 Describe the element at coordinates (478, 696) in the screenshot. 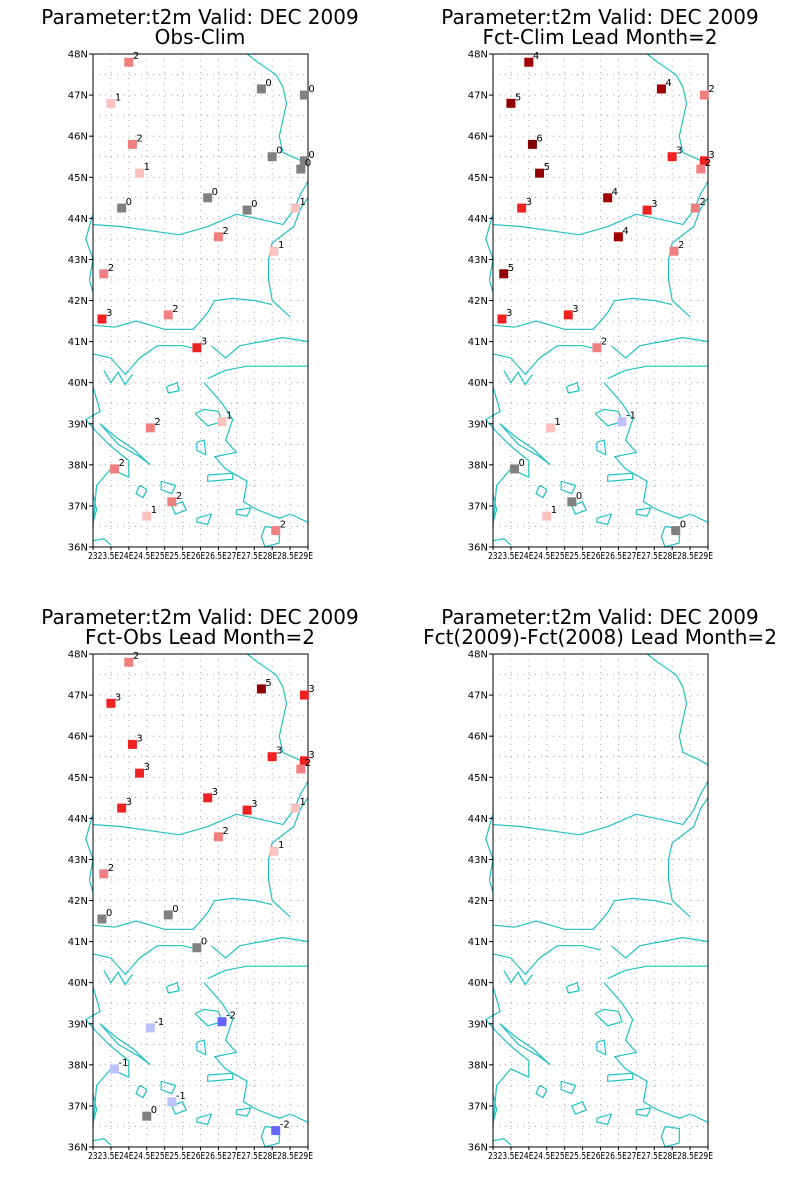

I see `lat-tick-label: 47N` at that location.